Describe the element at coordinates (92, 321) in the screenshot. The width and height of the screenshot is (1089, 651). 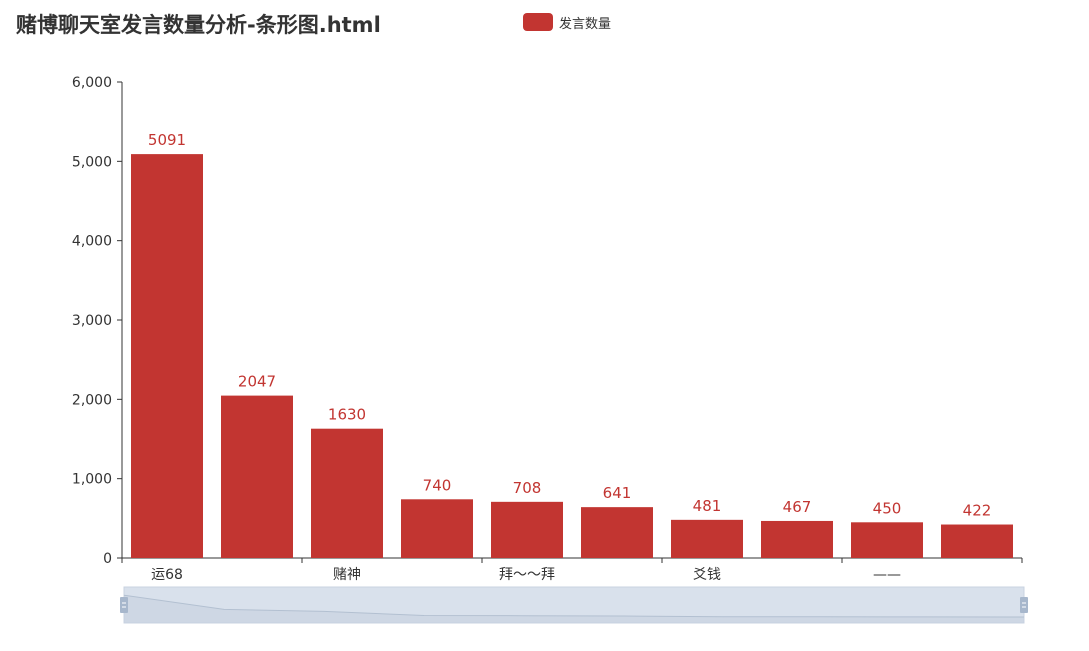
I see `y-tick-label: 3,000` at that location.